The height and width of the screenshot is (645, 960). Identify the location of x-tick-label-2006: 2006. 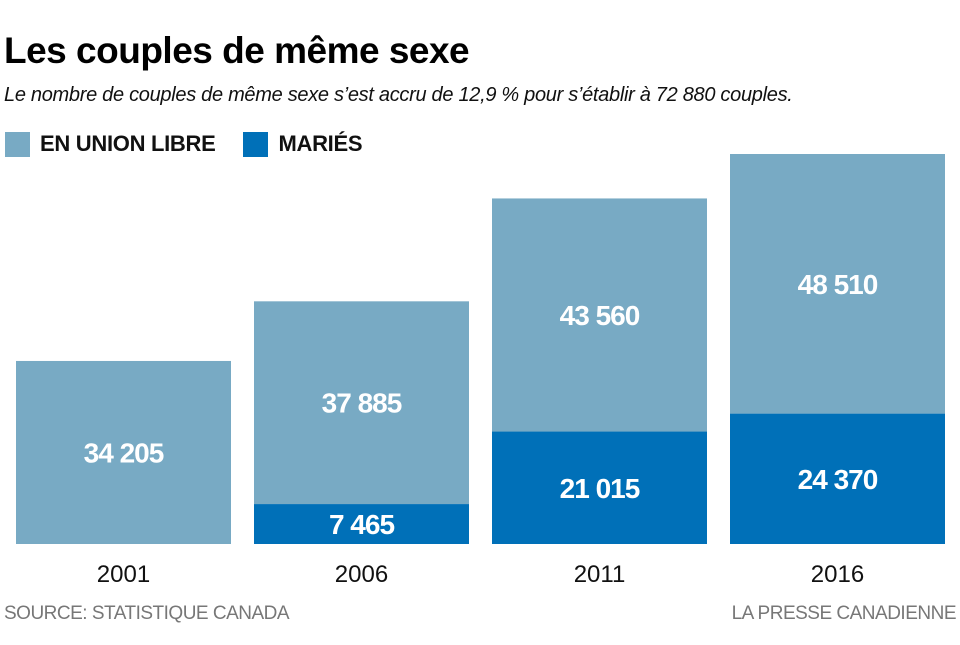
(361, 574).